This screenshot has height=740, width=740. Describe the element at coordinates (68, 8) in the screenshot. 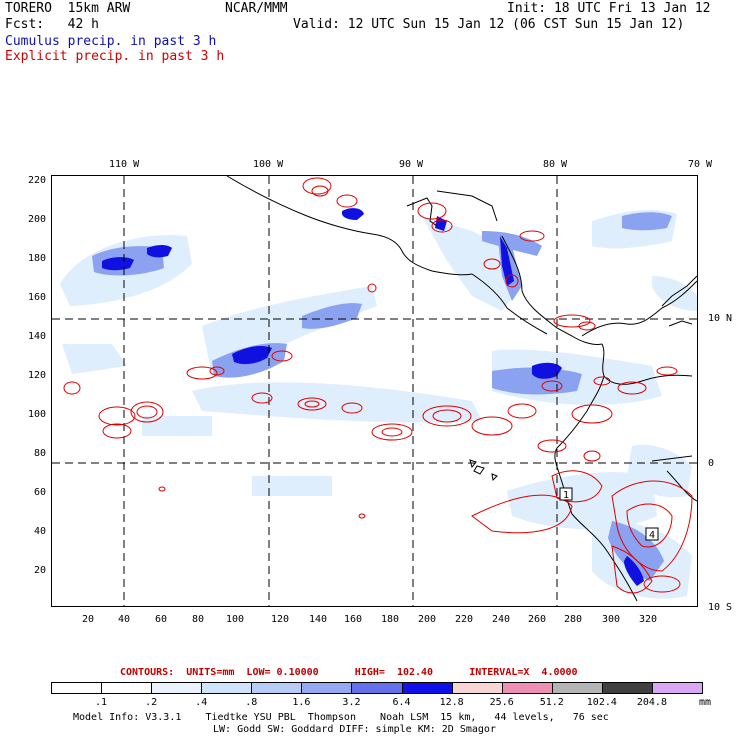

I see `model-name: TORERO 15km ARW` at that location.